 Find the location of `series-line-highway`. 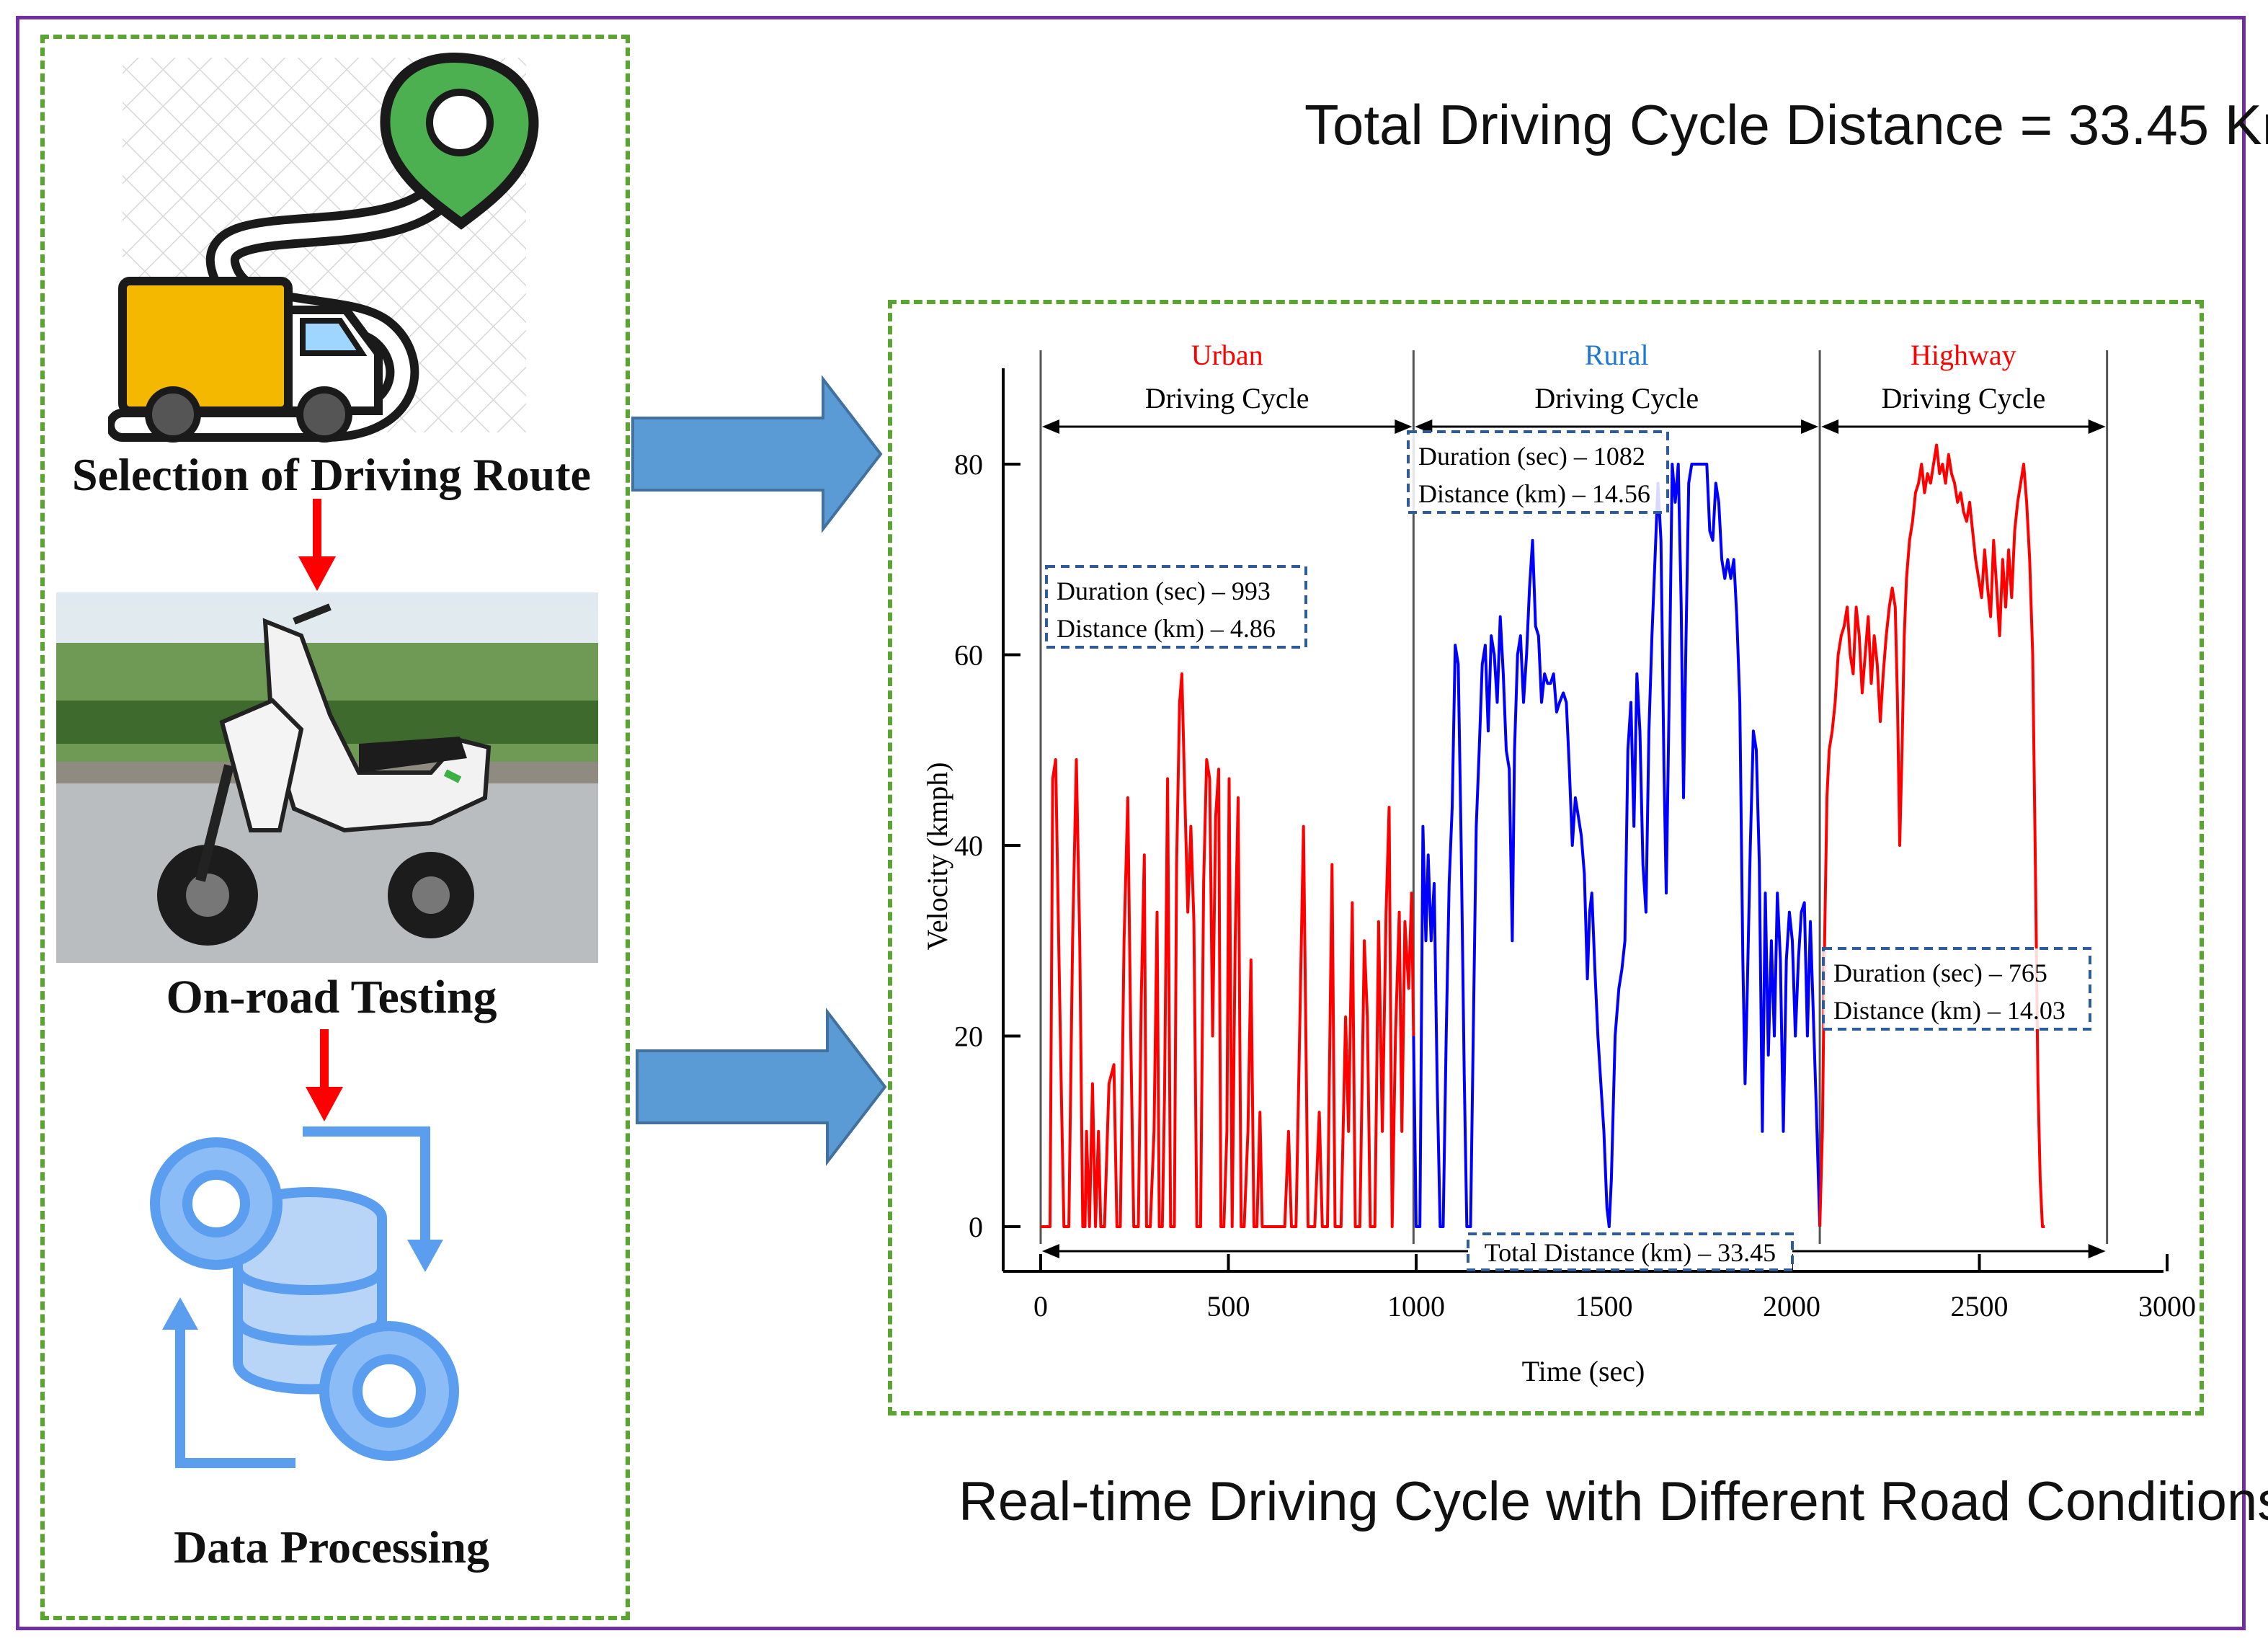

series-line-highway is located at coordinates (1932, 835).